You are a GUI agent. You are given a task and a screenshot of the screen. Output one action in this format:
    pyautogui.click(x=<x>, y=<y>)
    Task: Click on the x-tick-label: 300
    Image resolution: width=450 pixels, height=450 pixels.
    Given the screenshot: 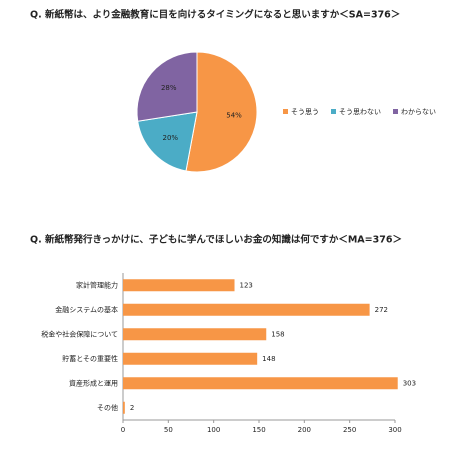 What is the action you would take?
    pyautogui.click(x=394, y=430)
    